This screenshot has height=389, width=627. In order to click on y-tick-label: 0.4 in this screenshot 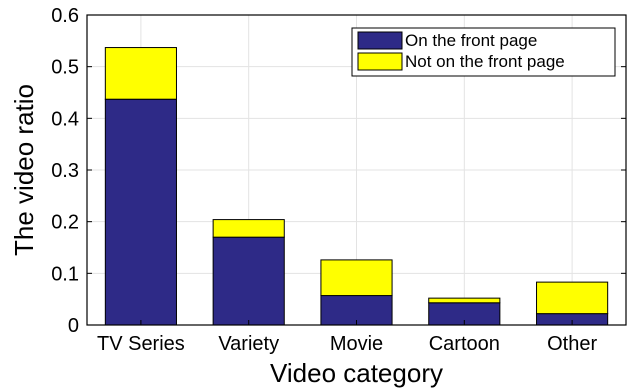, I will do `click(65, 119)`.